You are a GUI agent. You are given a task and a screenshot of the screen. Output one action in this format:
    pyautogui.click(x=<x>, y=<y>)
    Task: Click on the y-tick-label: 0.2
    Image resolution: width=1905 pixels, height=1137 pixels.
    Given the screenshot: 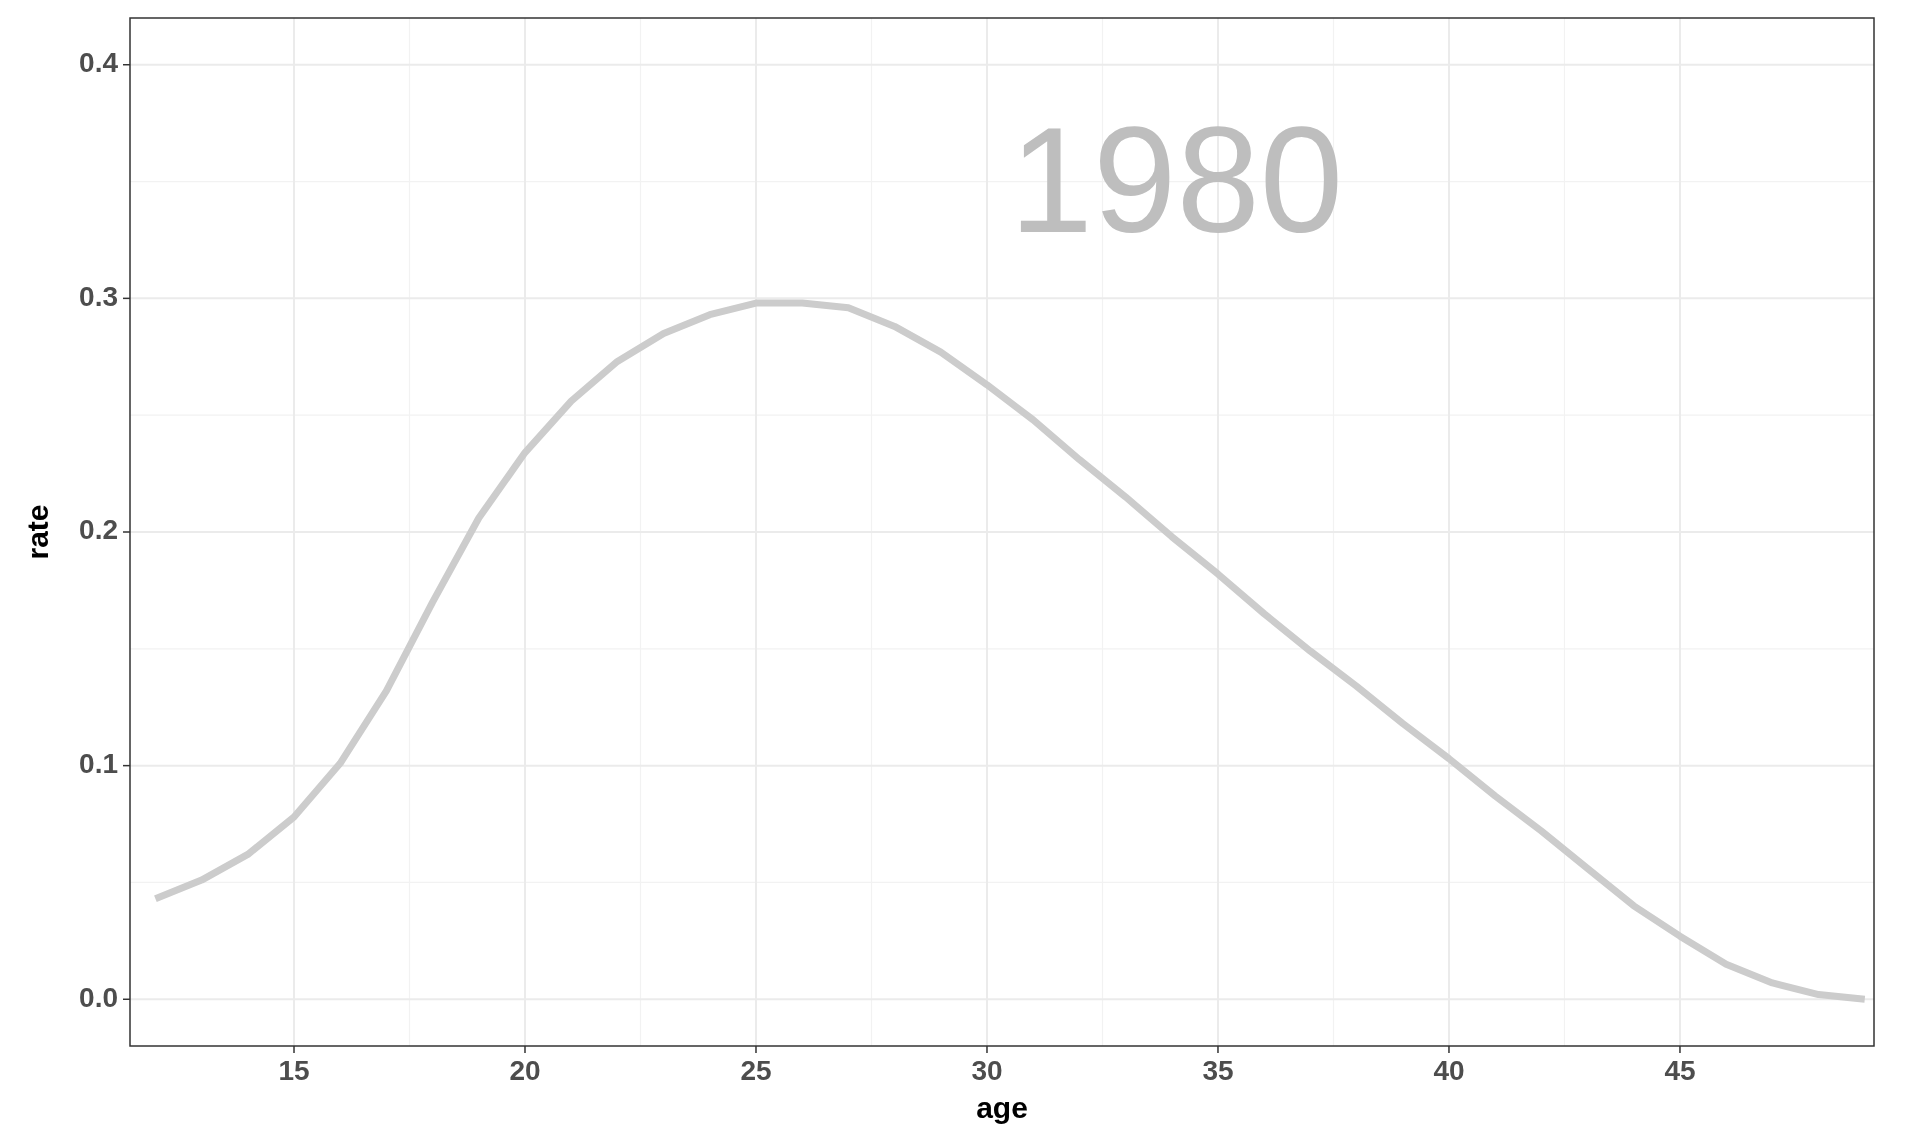 What is the action you would take?
    pyautogui.click(x=98, y=530)
    